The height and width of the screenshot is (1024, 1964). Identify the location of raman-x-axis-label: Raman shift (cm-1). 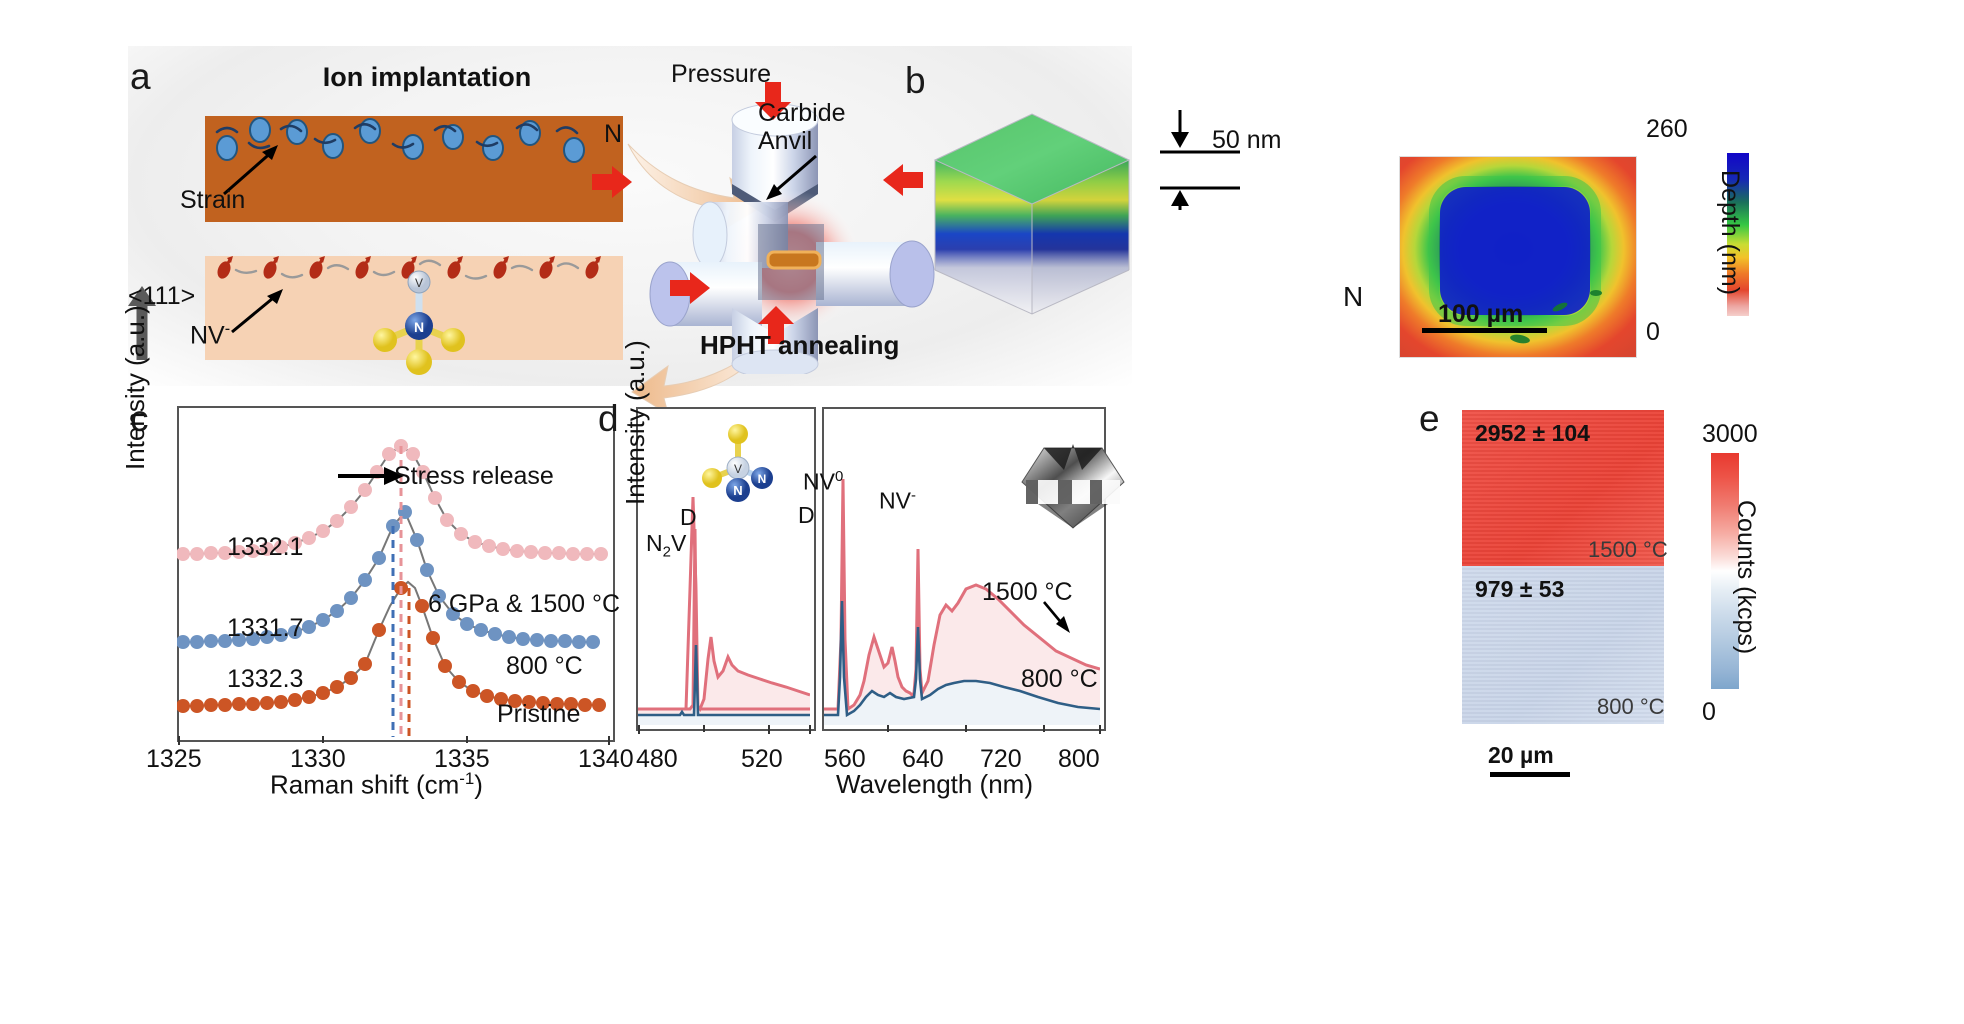
(376, 784).